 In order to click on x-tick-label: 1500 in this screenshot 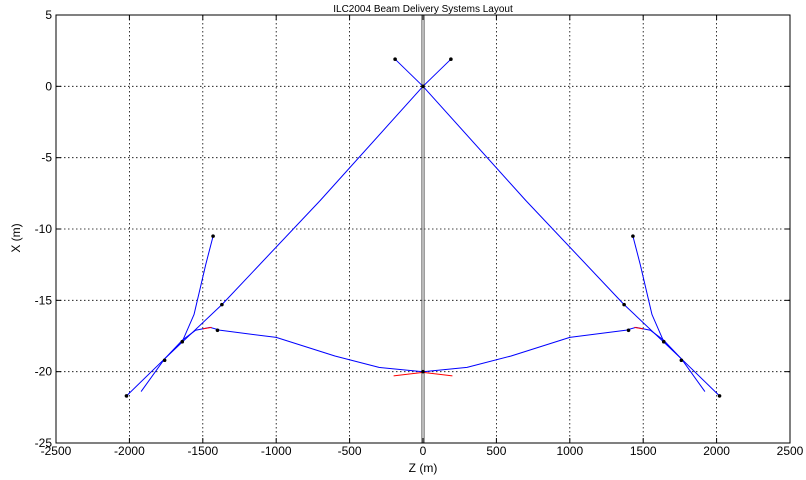, I will do `click(643, 451)`.